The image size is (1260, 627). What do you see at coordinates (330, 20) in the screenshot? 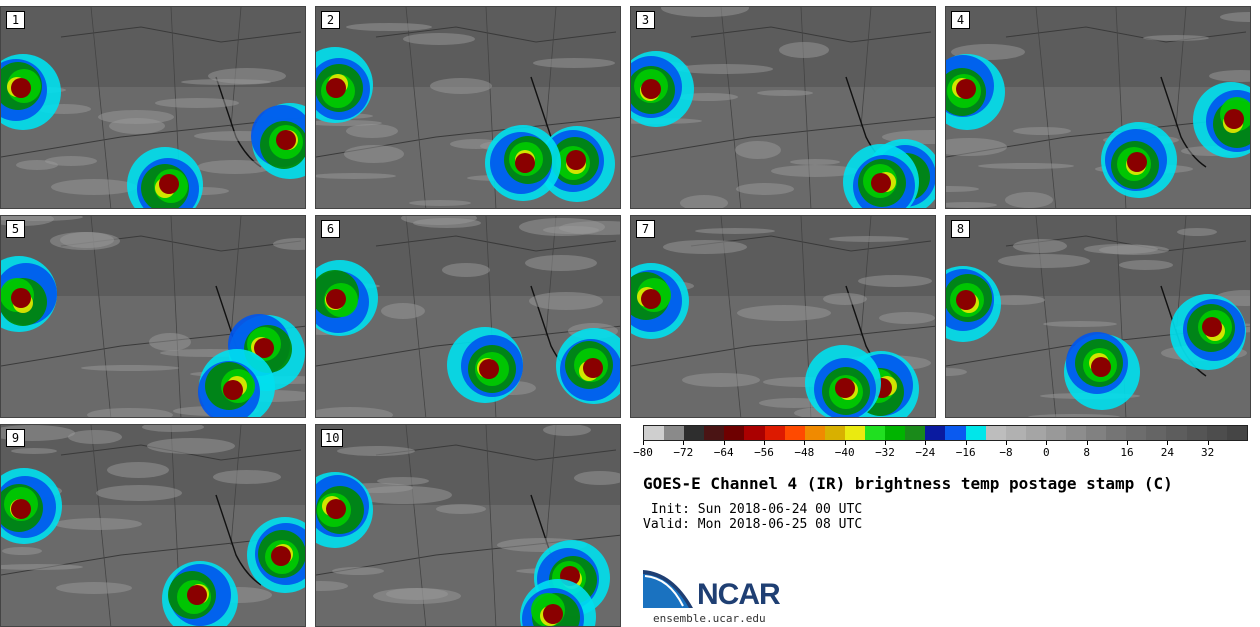
I see `panel-number-label: 2` at bounding box center [330, 20].